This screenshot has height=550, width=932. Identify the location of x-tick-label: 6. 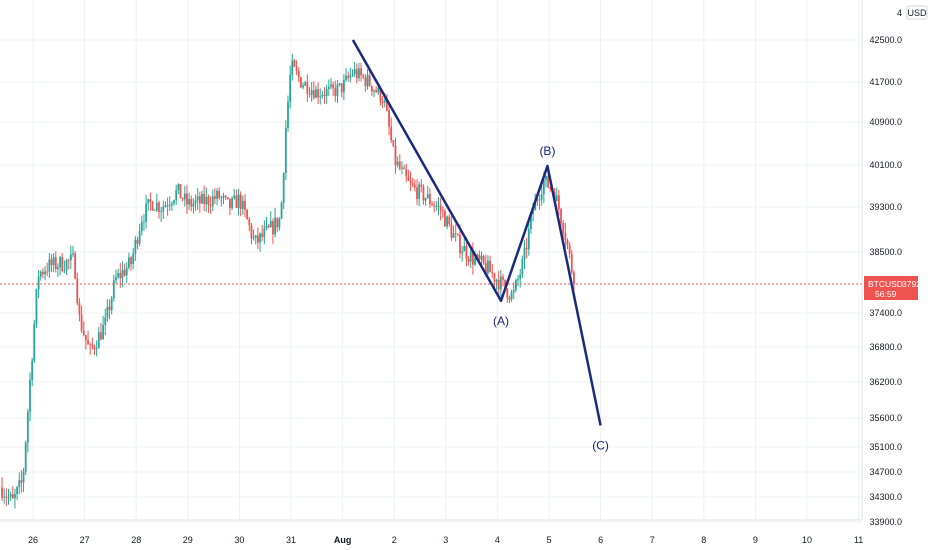
(600, 540).